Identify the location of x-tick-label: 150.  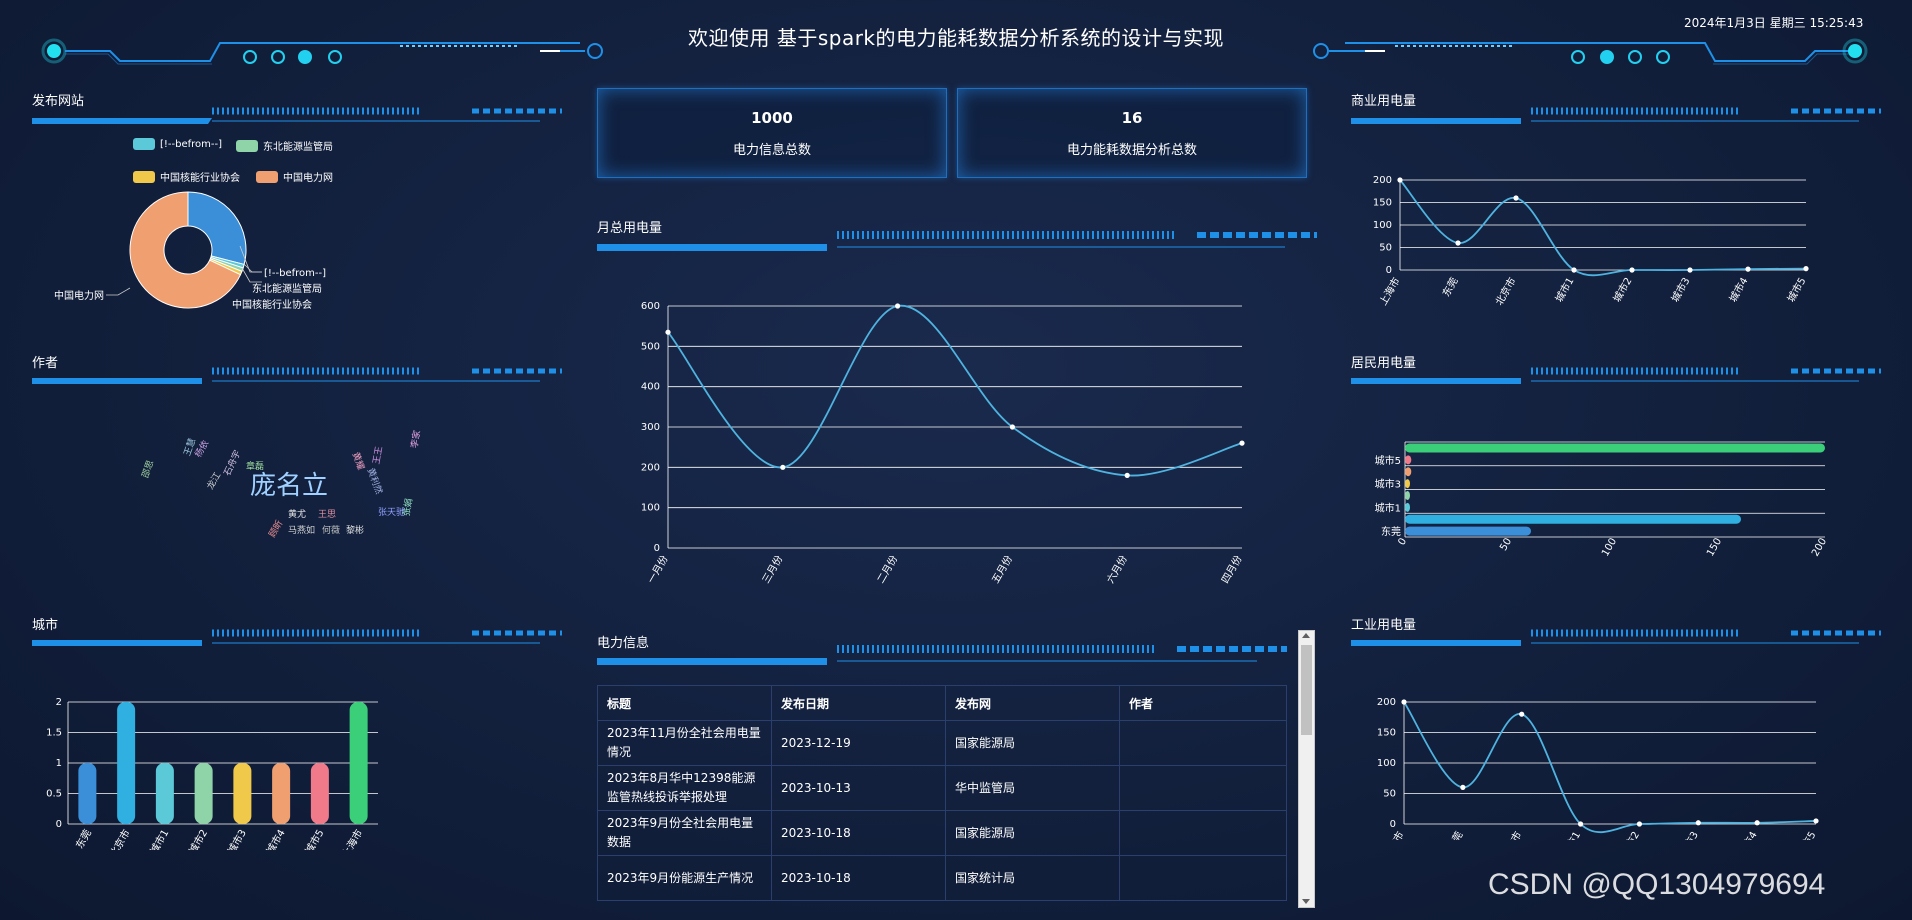
(1714, 547).